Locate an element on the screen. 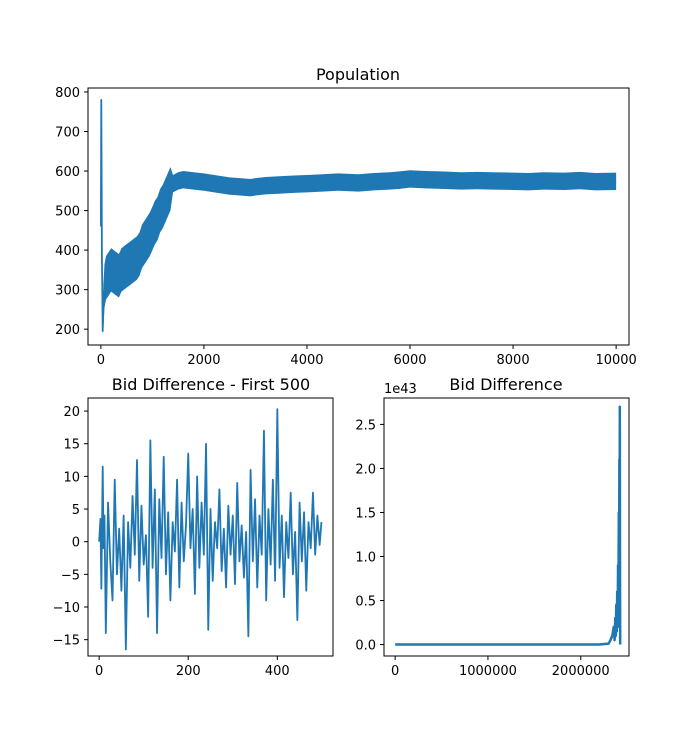 The width and height of the screenshot is (699, 737). bid_first_500-y-tick-label: 10 is located at coordinates (71, 477).